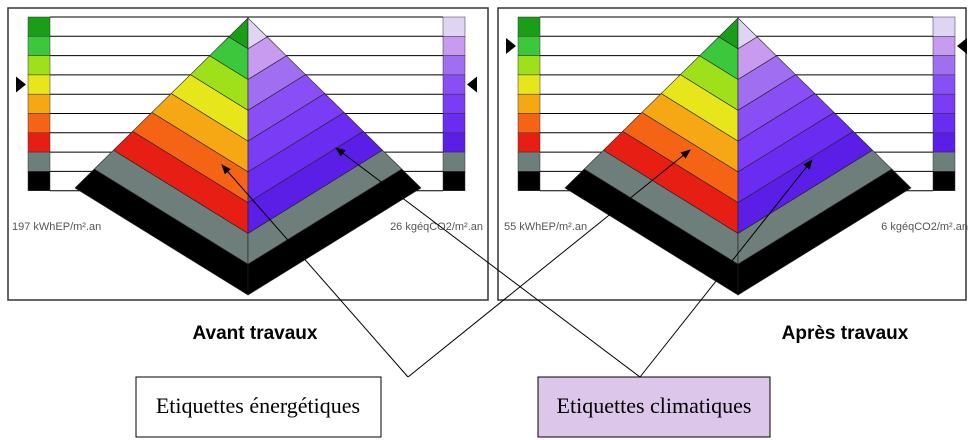 The image size is (971, 440). I want to click on caption: Avant travaux, so click(255, 333).